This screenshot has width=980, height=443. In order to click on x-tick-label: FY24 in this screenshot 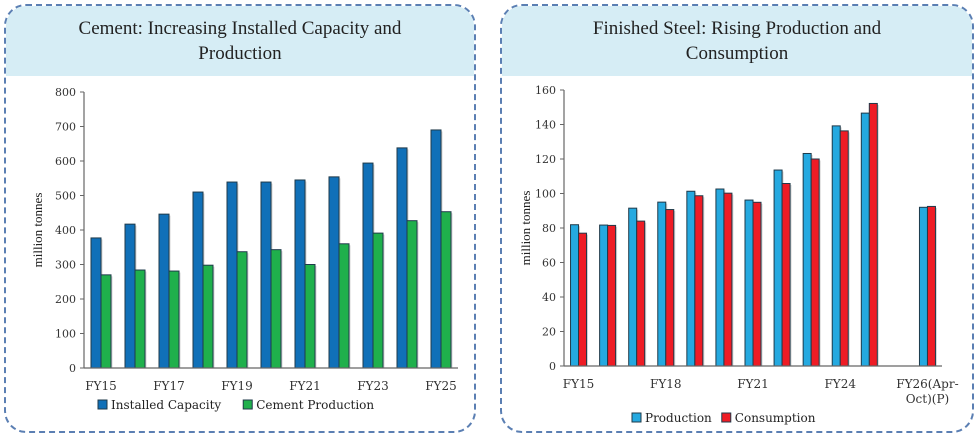, I will do `click(840, 384)`.